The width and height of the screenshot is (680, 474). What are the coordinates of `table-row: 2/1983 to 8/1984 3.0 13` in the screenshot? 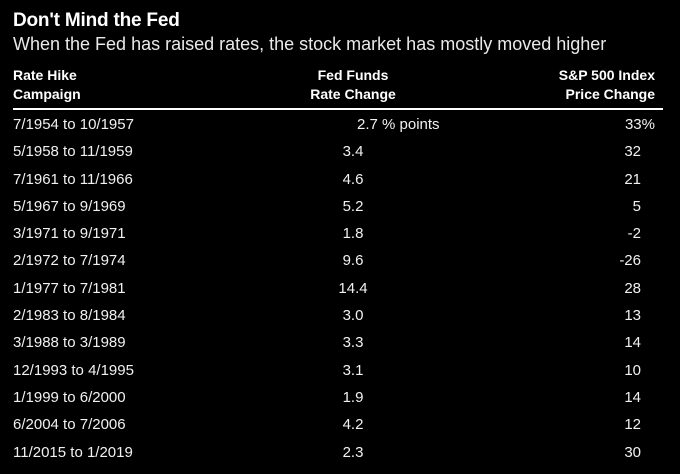 It's located at (340, 315).